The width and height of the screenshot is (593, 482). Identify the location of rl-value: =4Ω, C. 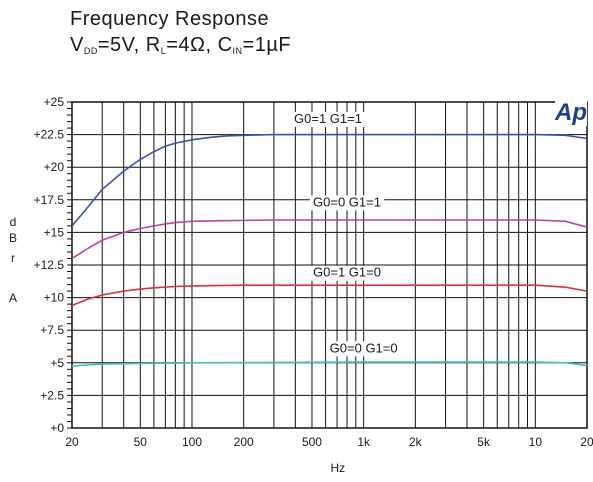
(199, 45).